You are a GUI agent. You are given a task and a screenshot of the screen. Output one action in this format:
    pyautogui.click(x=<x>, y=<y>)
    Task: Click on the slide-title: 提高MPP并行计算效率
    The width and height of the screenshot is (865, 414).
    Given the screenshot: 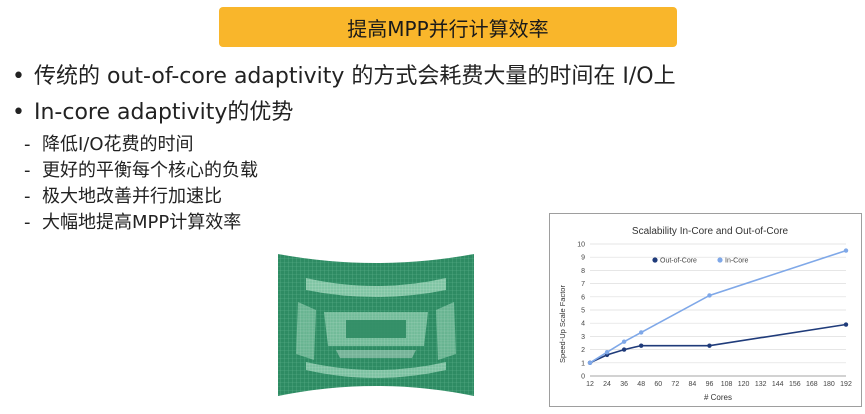 What is the action you would take?
    pyautogui.click(x=448, y=28)
    